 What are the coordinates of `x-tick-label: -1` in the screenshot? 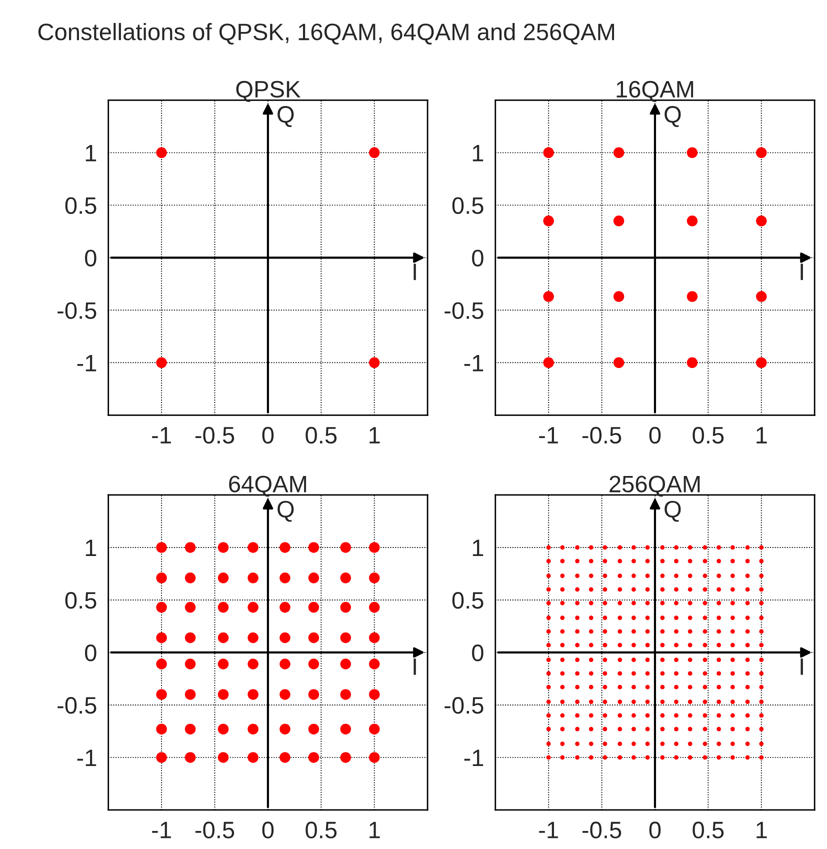 It's located at (548, 435).